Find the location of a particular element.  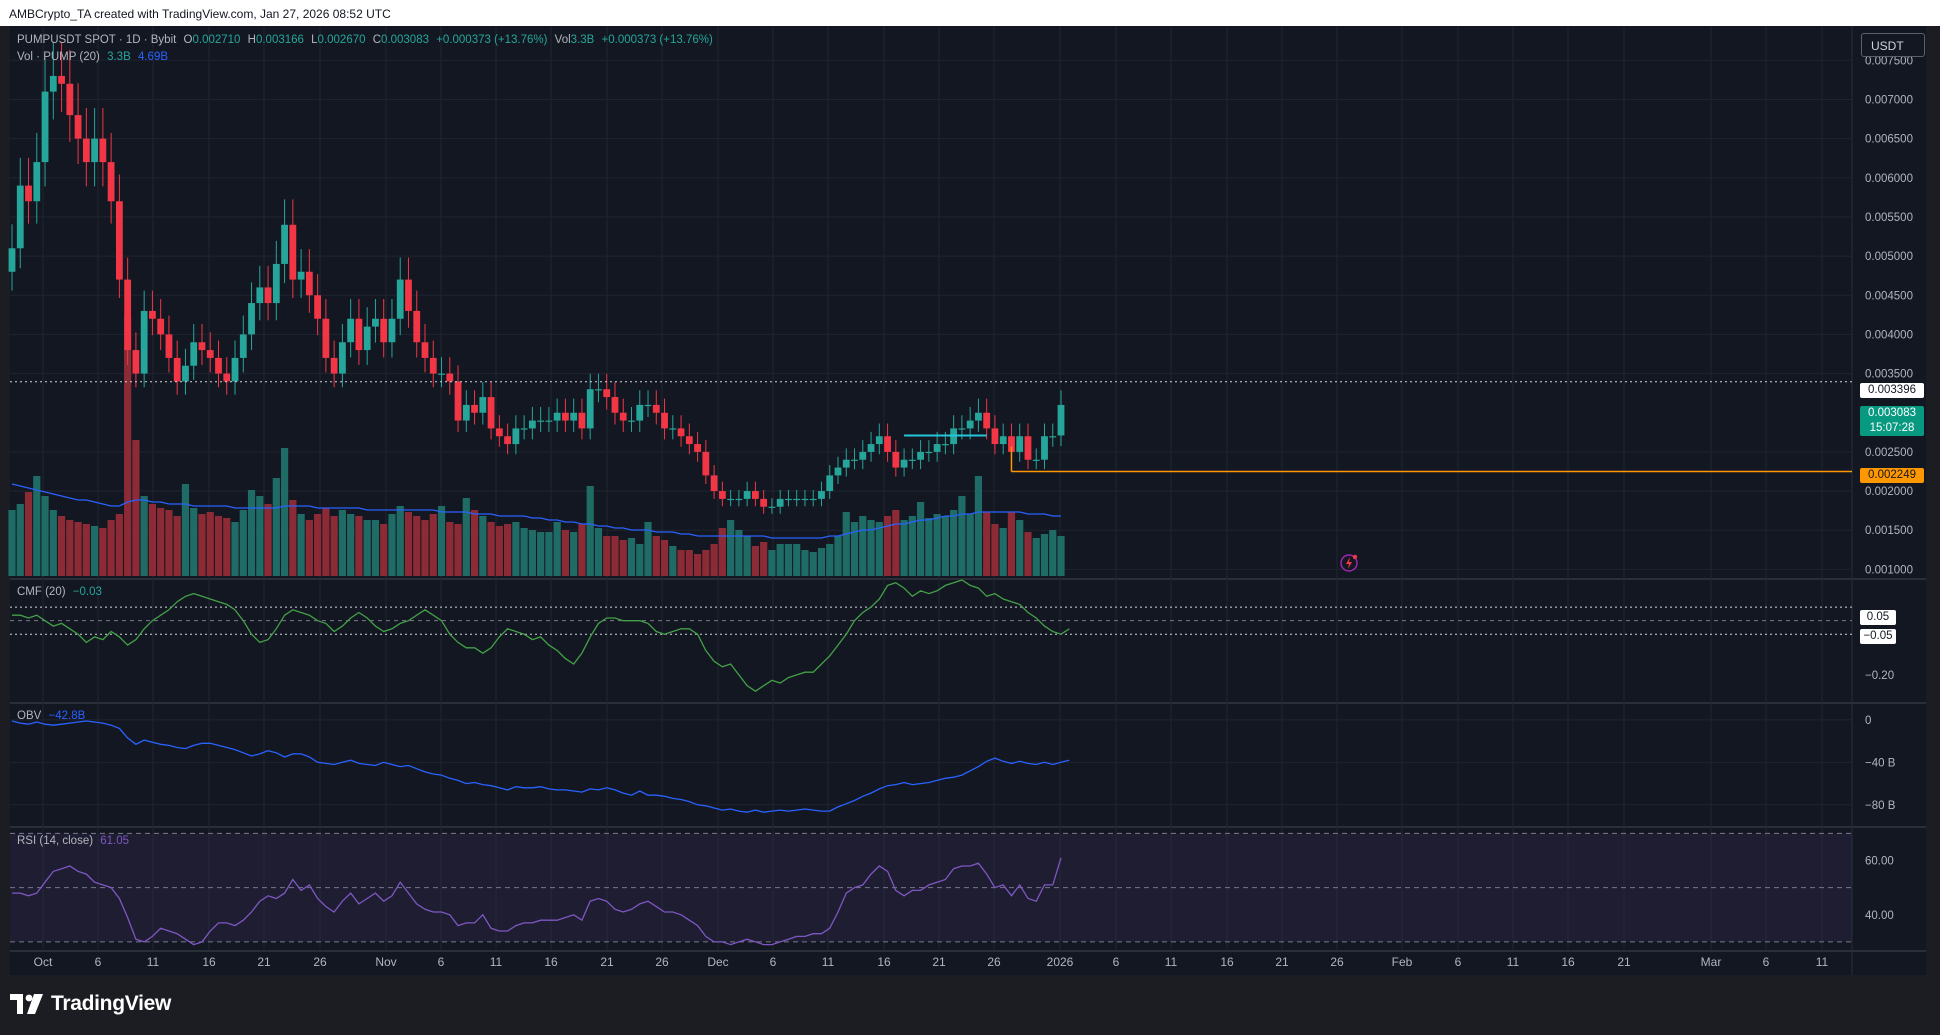

cmf-legend-label: CMF (20) is located at coordinates (41, 592).